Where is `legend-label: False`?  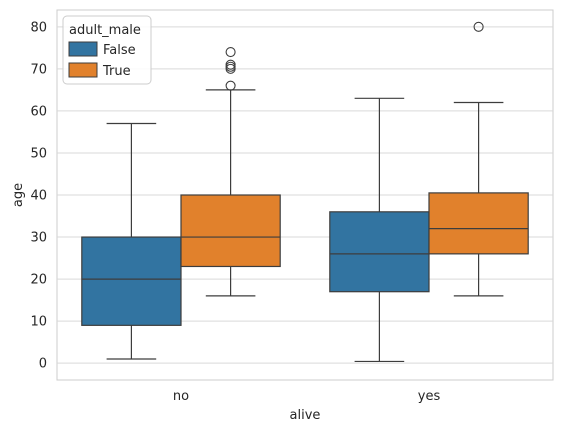
legend-label: False is located at coordinates (119, 50).